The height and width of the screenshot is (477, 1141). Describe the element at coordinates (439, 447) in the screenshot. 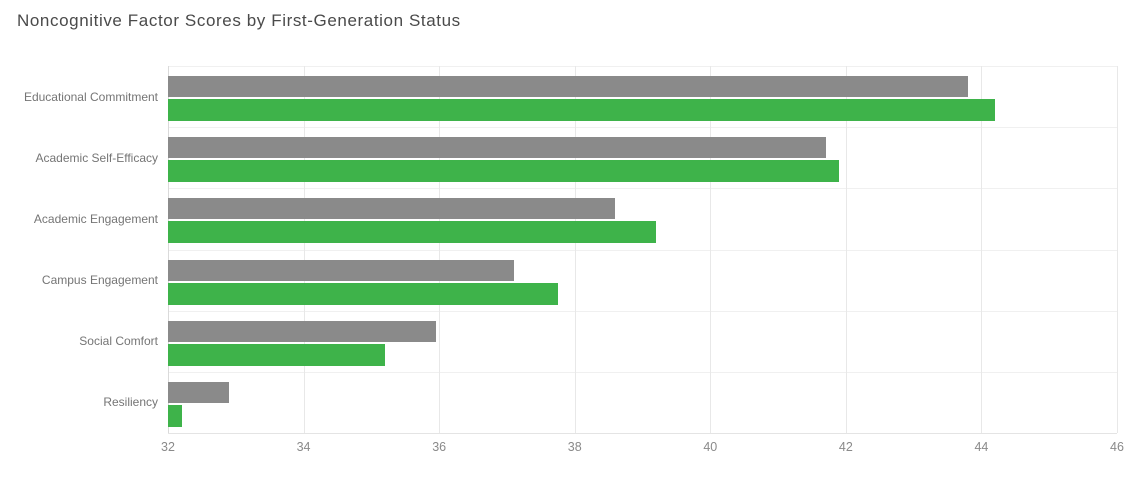

I see `x-tick-label: 36` at that location.